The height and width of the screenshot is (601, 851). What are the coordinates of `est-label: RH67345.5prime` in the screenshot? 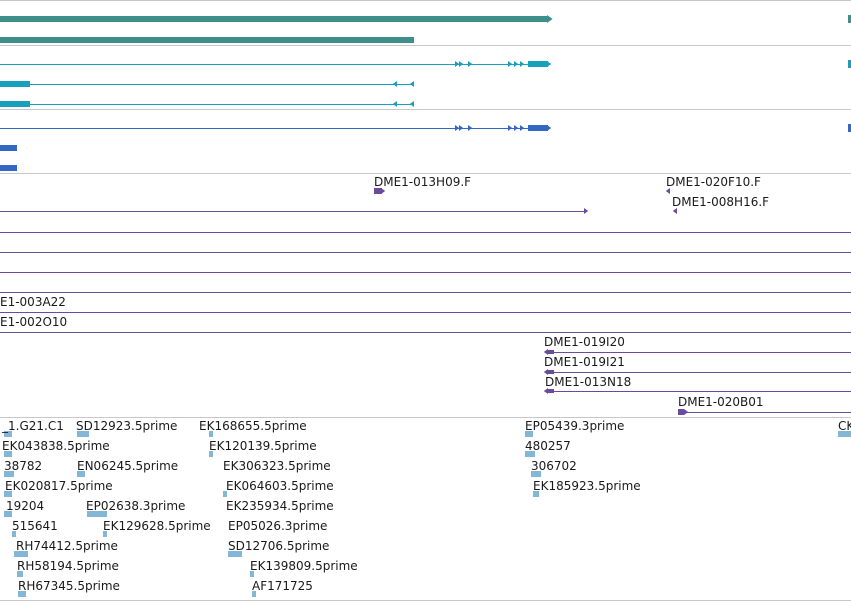 It's located at (69, 586).